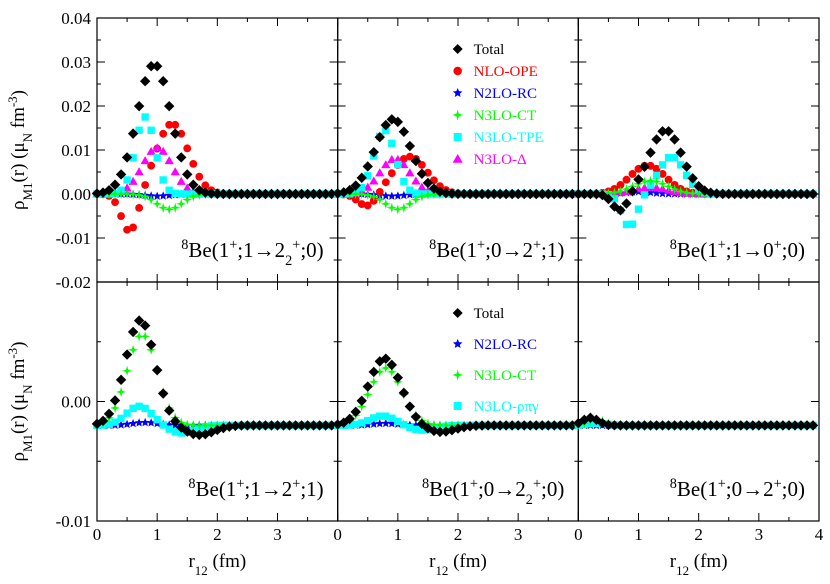  Describe the element at coordinates (506, 72) in the screenshot. I see `legend-entry: NLO-OPE` at that location.